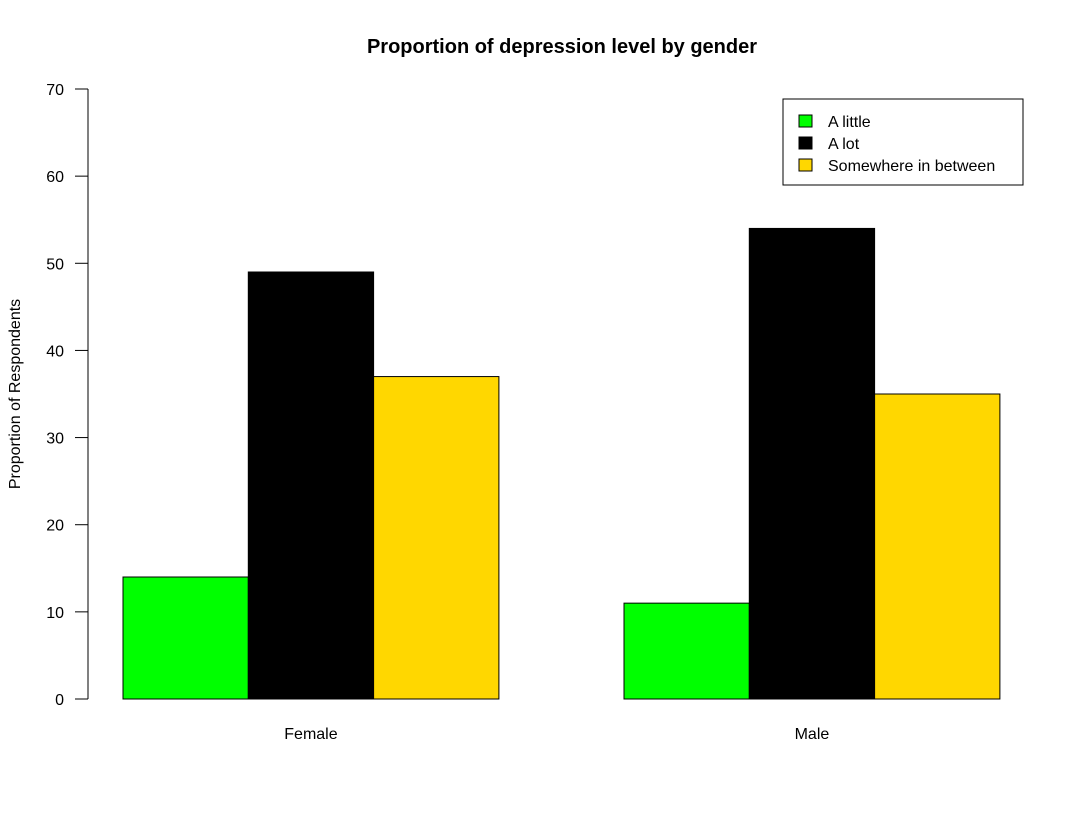 The width and height of the screenshot is (1080, 815). Describe the element at coordinates (805, 143) in the screenshot. I see `legend-swatch-a-lot` at that location.